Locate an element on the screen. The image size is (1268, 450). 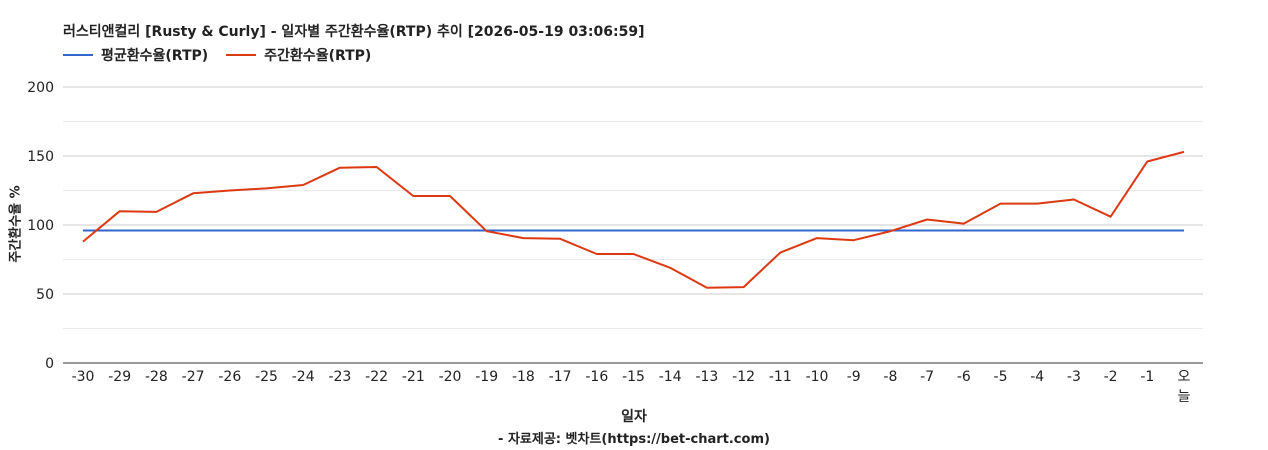
legend-label-weekly: 주간환수율(RTP) is located at coordinates (318, 56).